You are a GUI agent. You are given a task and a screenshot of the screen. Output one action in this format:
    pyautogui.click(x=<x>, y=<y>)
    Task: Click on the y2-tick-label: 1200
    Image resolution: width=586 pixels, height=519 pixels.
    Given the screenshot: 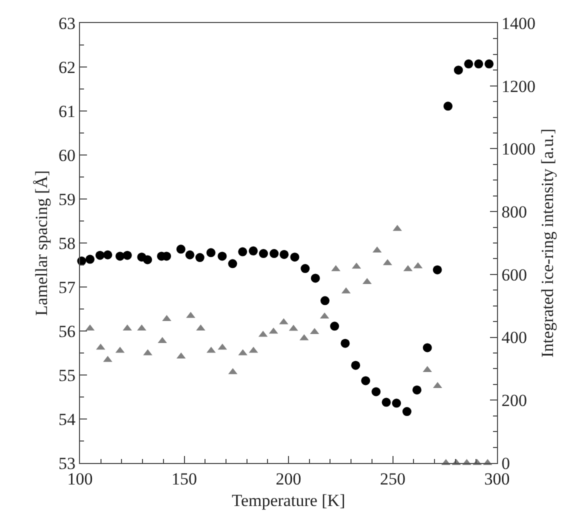 What is the action you would take?
    pyautogui.click(x=519, y=86)
    